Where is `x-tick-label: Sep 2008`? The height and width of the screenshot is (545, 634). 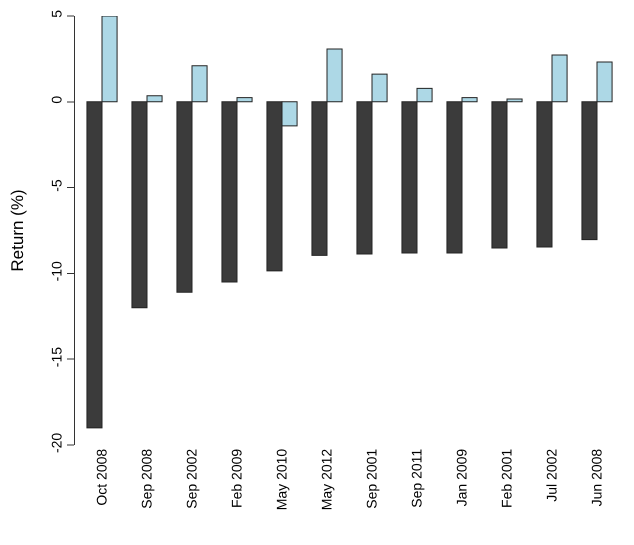
x-tick-label: Sep 2008 is located at coordinates (146, 478).